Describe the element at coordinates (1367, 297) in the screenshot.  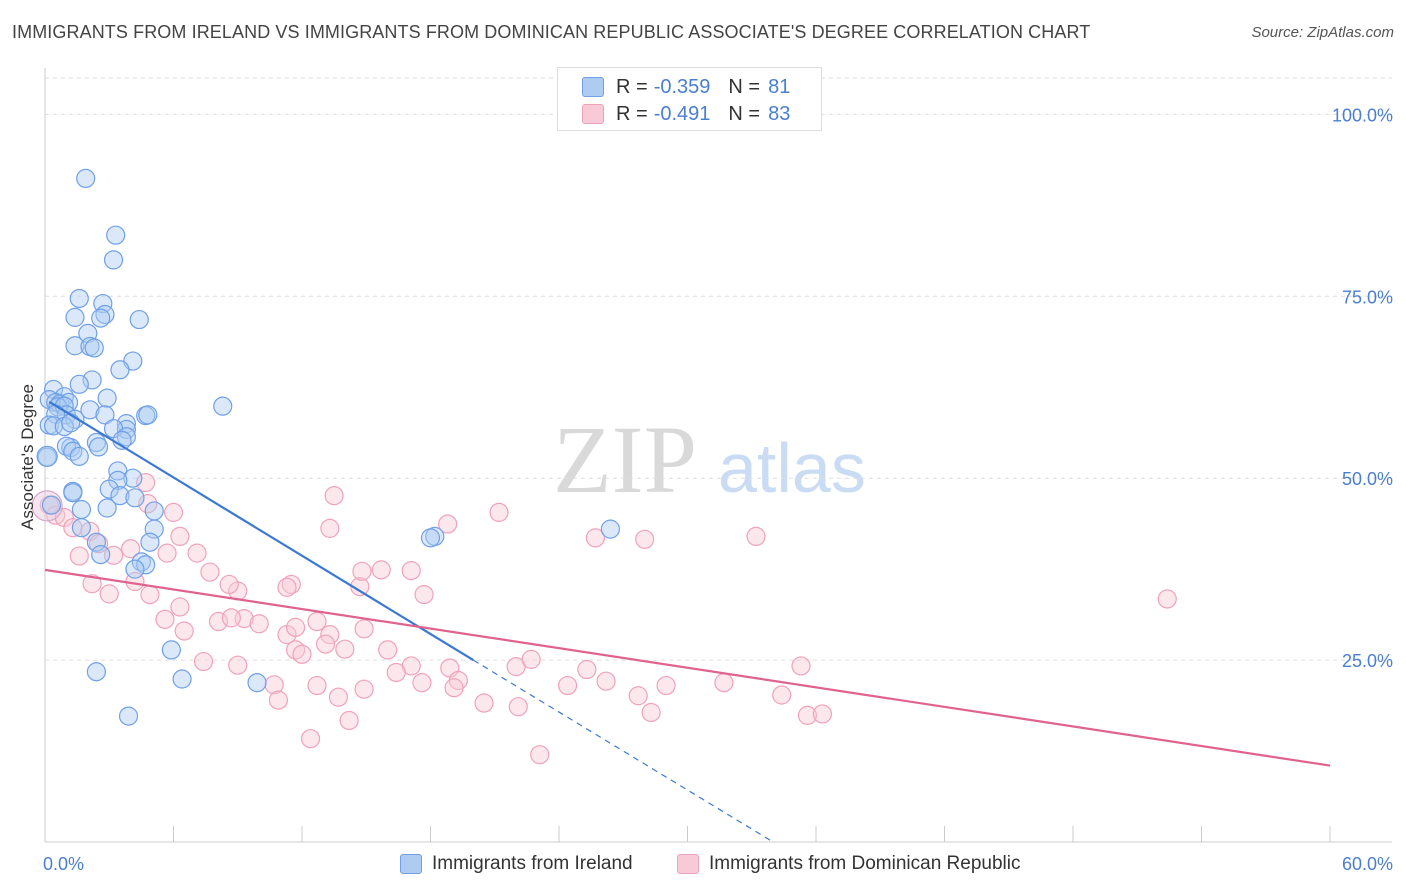
I see `y-tick-label: 75.0%` at that location.